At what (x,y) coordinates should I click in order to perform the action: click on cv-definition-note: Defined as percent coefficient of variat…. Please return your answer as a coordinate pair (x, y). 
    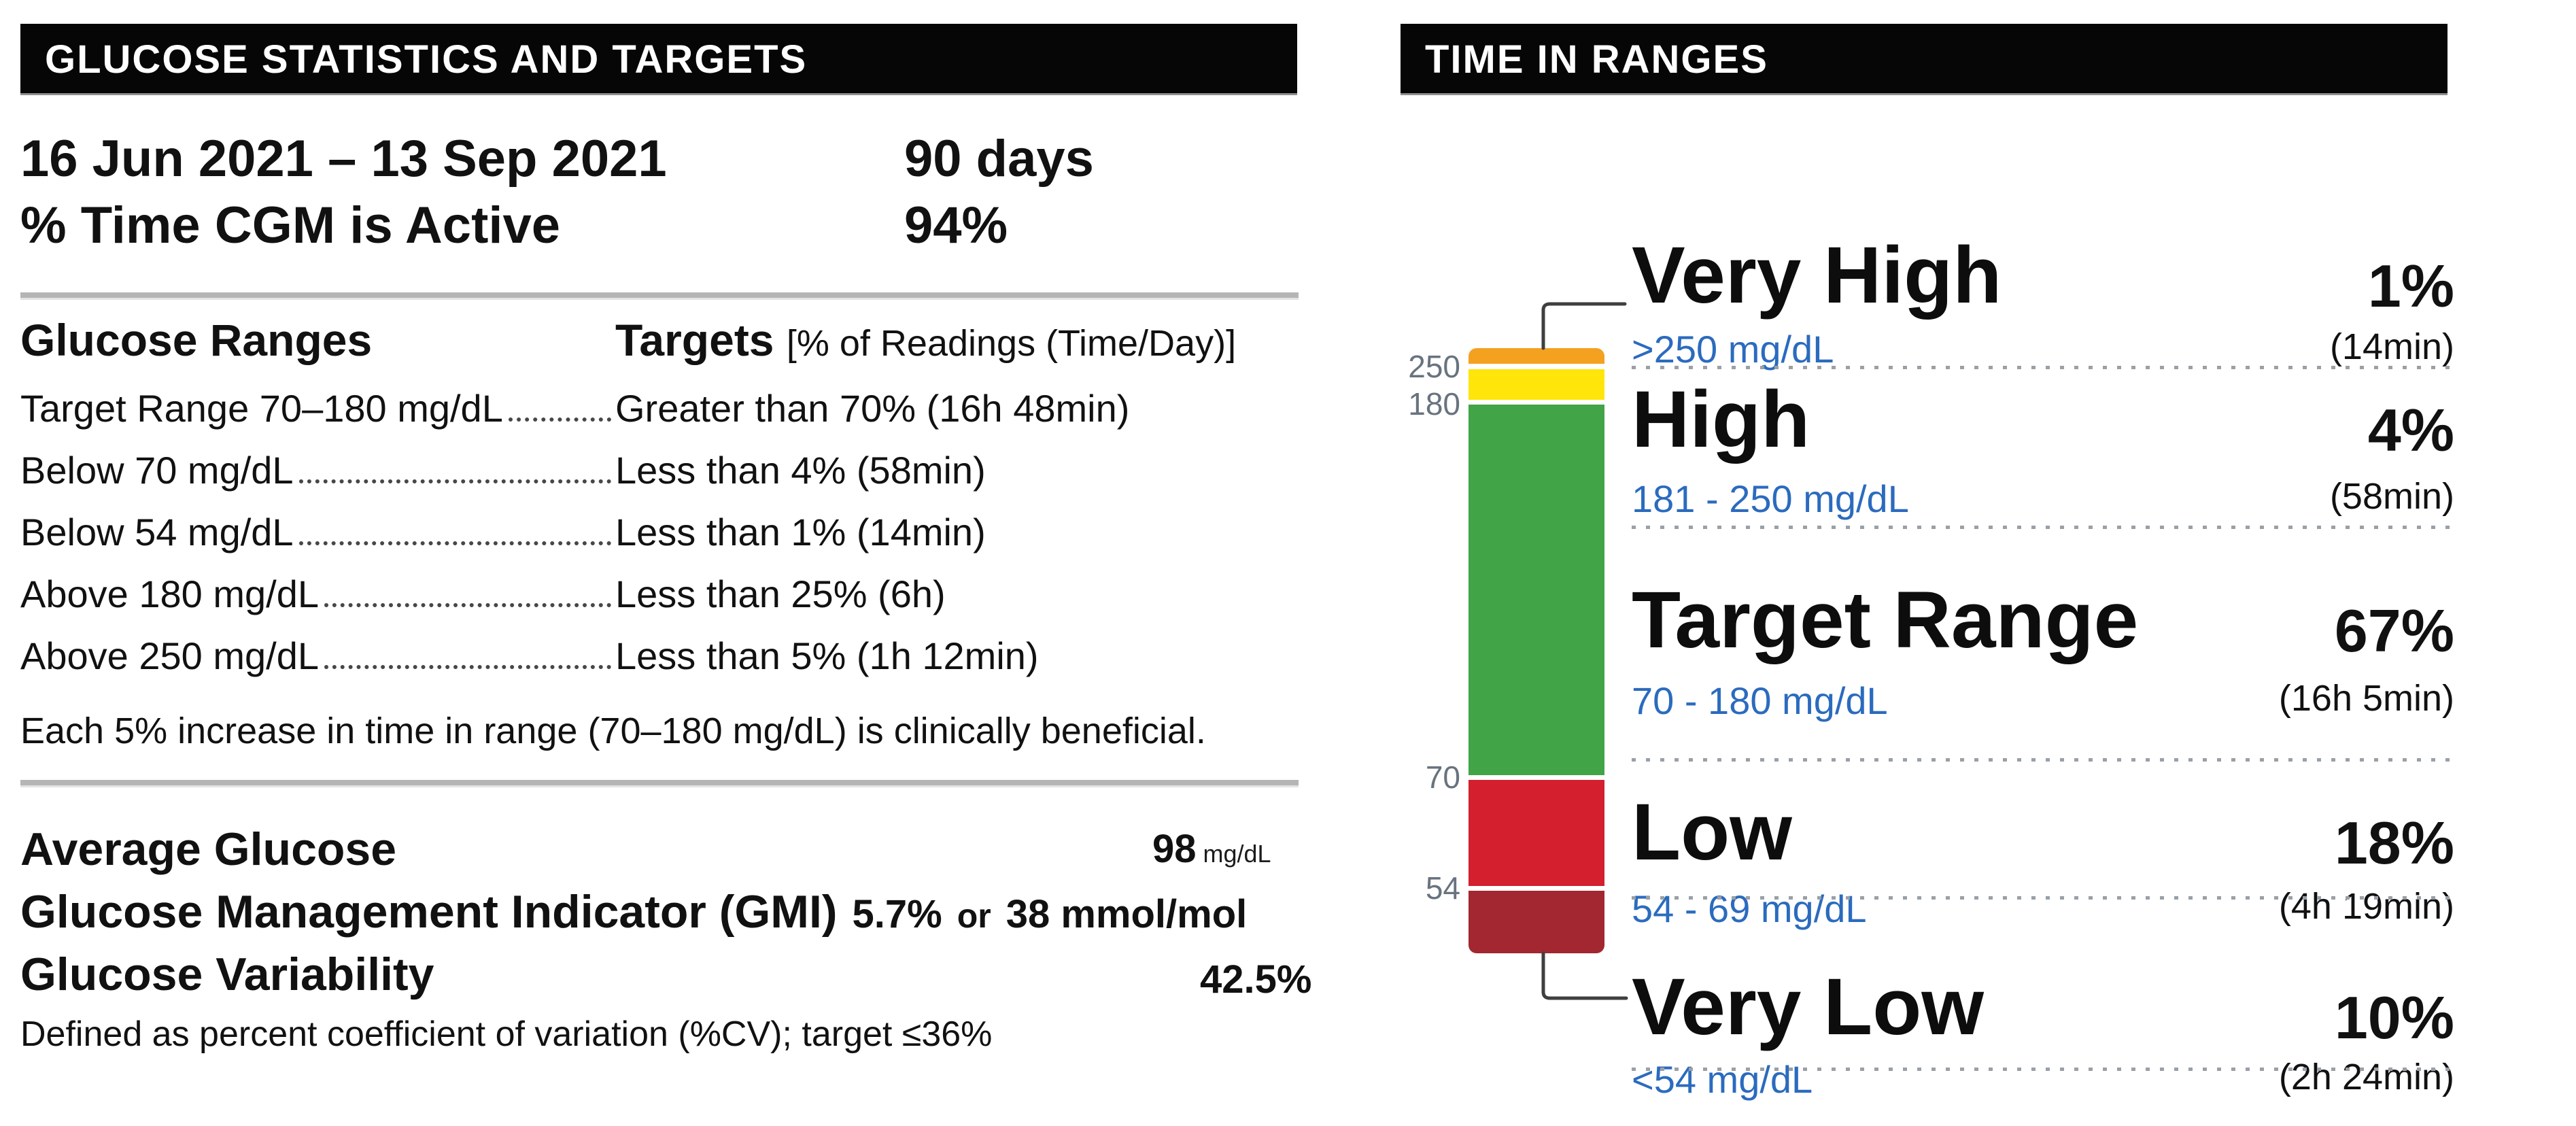
    Looking at the image, I should click on (506, 1034).